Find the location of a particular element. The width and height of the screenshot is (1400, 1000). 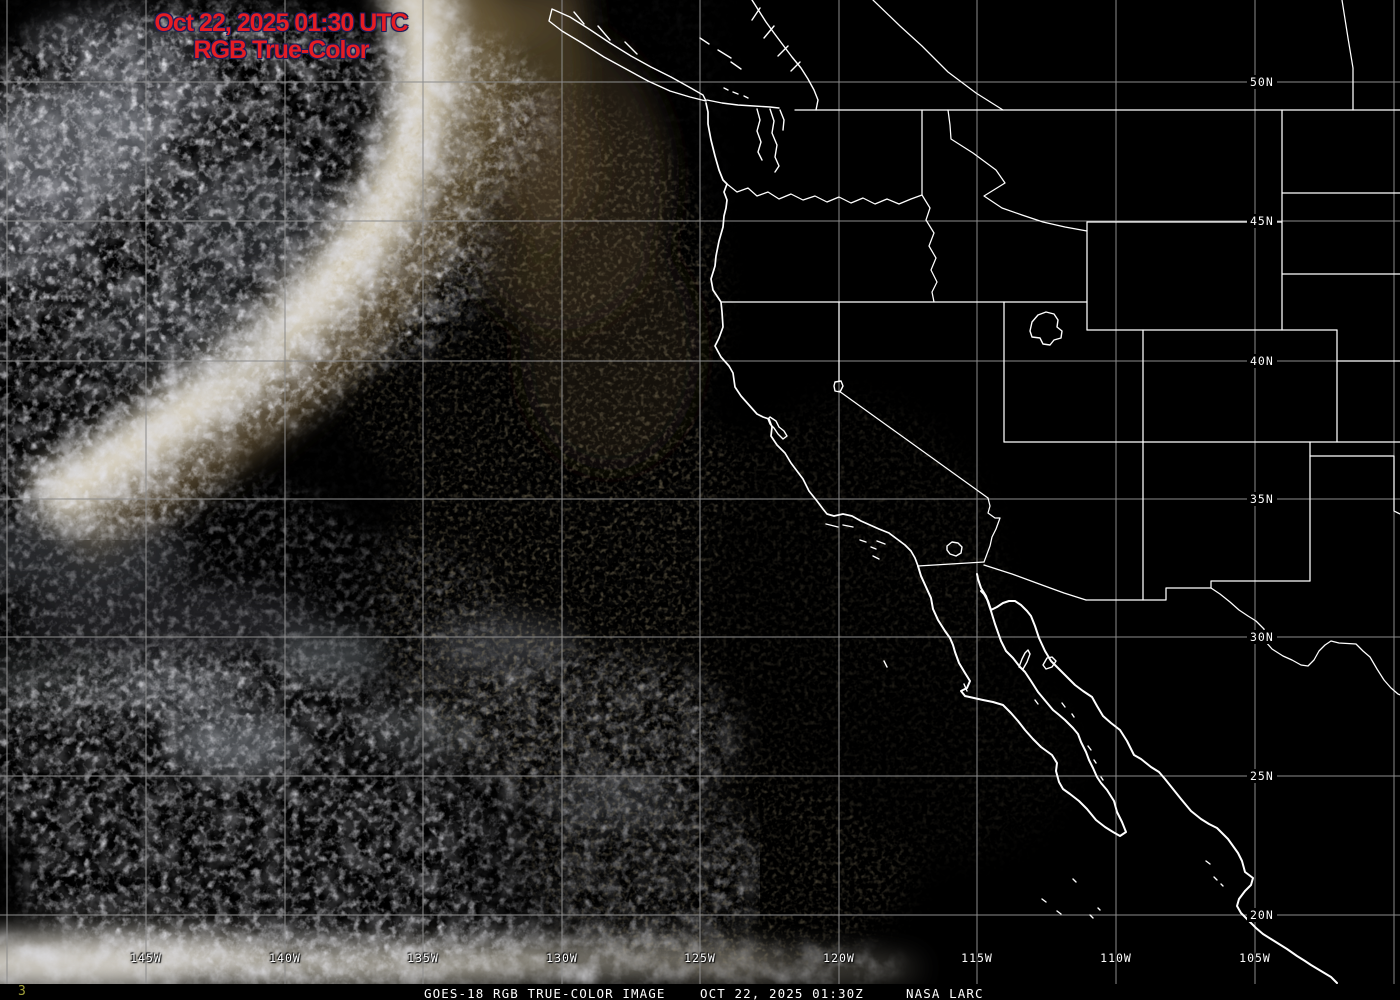

coastline-us is located at coordinates (812, 334).